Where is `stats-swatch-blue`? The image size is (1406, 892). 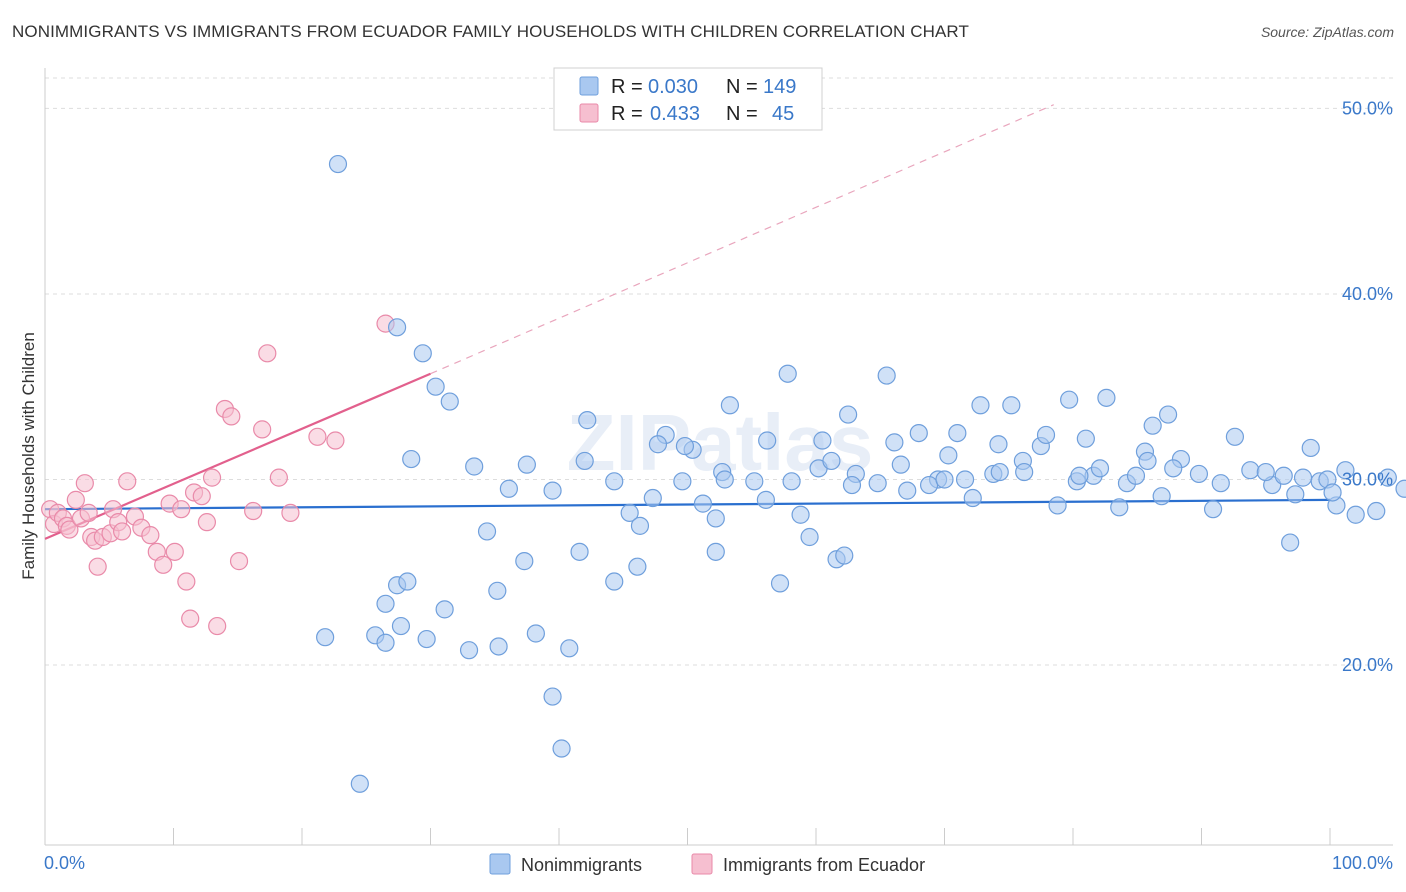 stats-swatch-blue is located at coordinates (589, 86).